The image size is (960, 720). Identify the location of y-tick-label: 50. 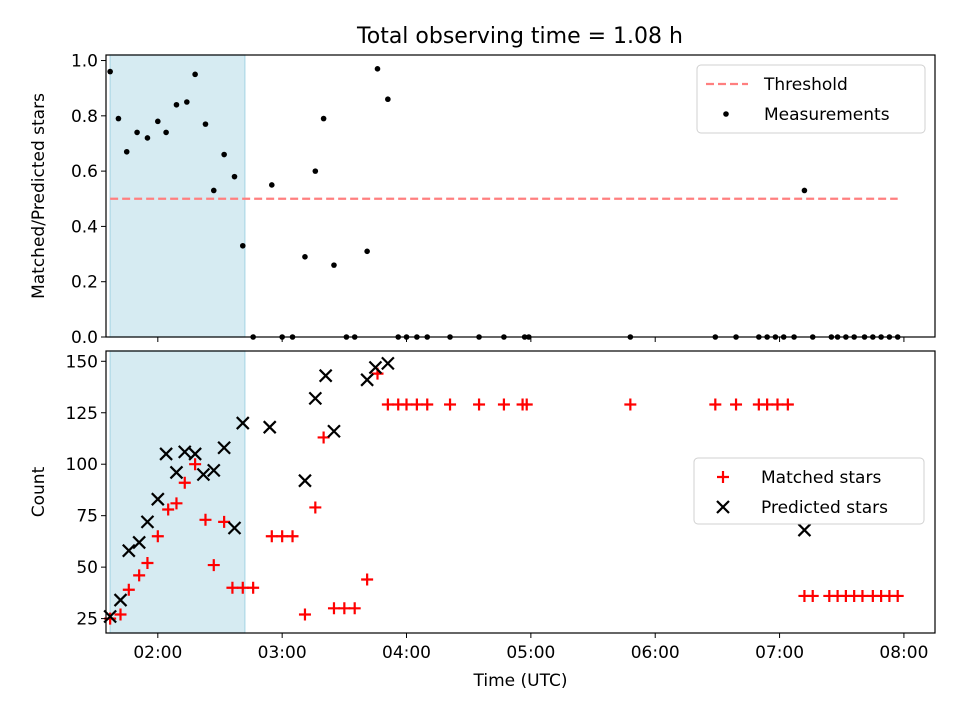
(87, 568).